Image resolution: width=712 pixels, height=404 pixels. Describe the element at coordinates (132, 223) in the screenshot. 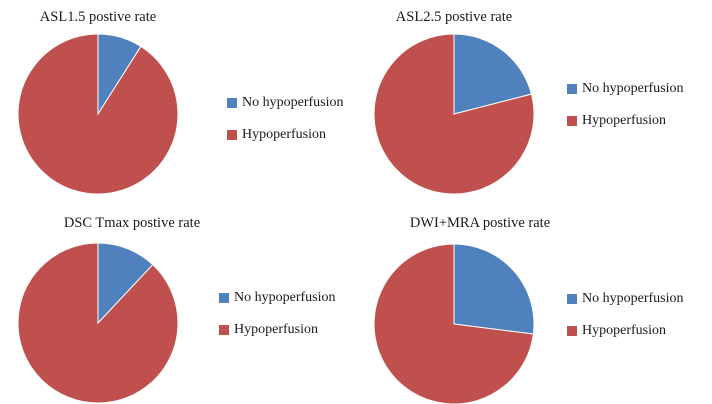

I see `chart-title: DSC Tmax postive rate` at that location.